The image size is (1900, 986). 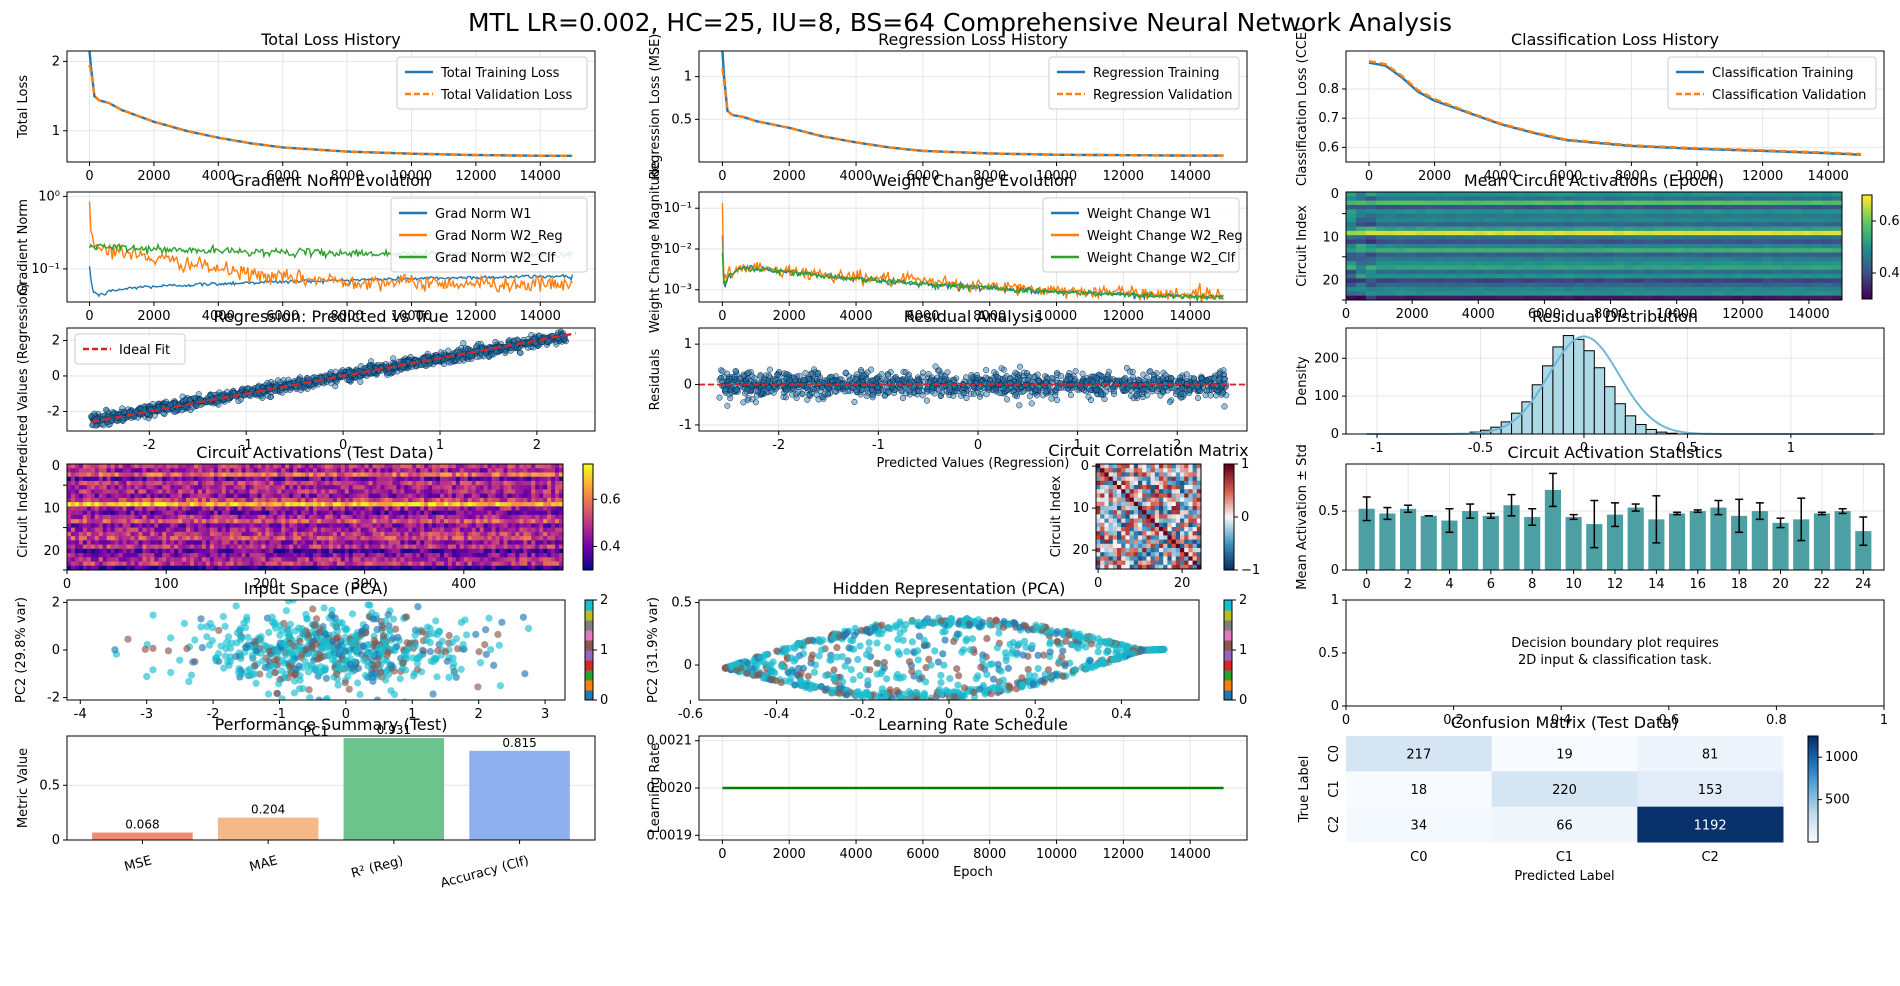 I want to click on mean-act-ytick: 20, so click(x=1330, y=281).